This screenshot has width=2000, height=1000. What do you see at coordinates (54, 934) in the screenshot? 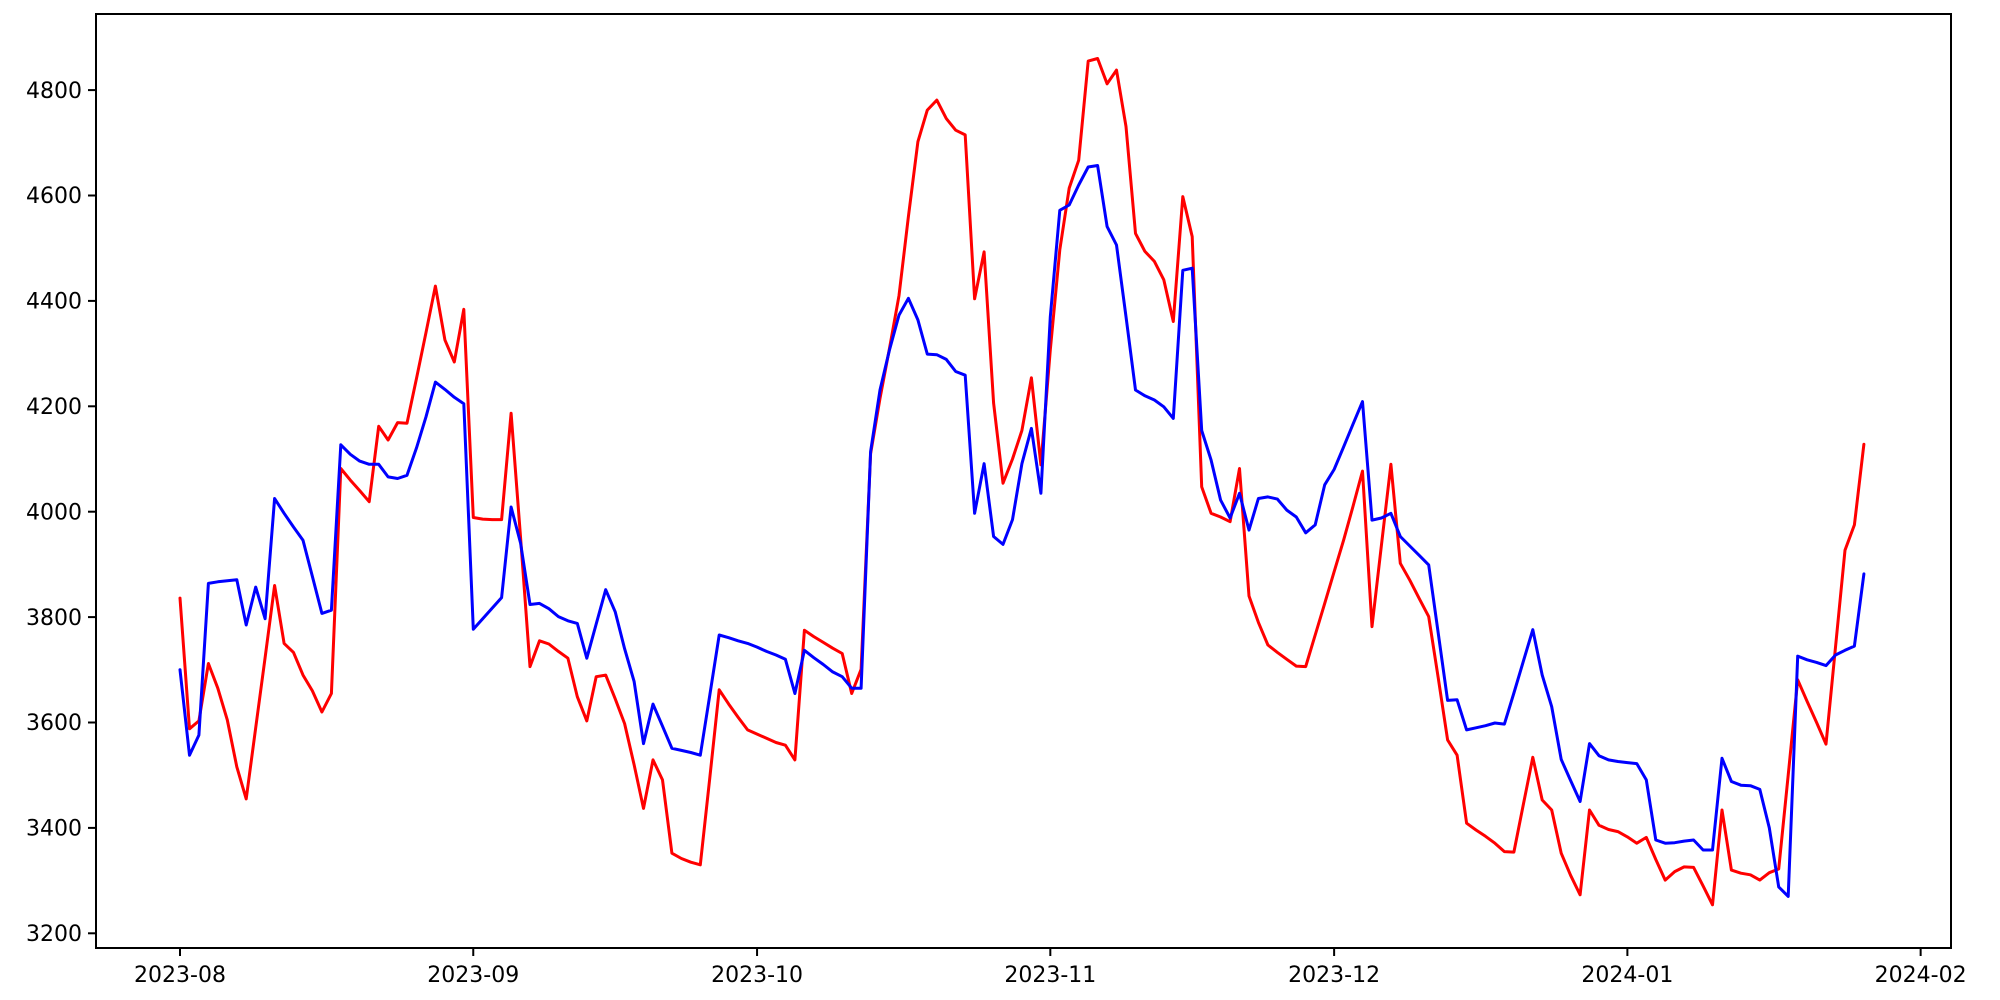
I see `y-axis-tick-label: 3200` at bounding box center [54, 934].